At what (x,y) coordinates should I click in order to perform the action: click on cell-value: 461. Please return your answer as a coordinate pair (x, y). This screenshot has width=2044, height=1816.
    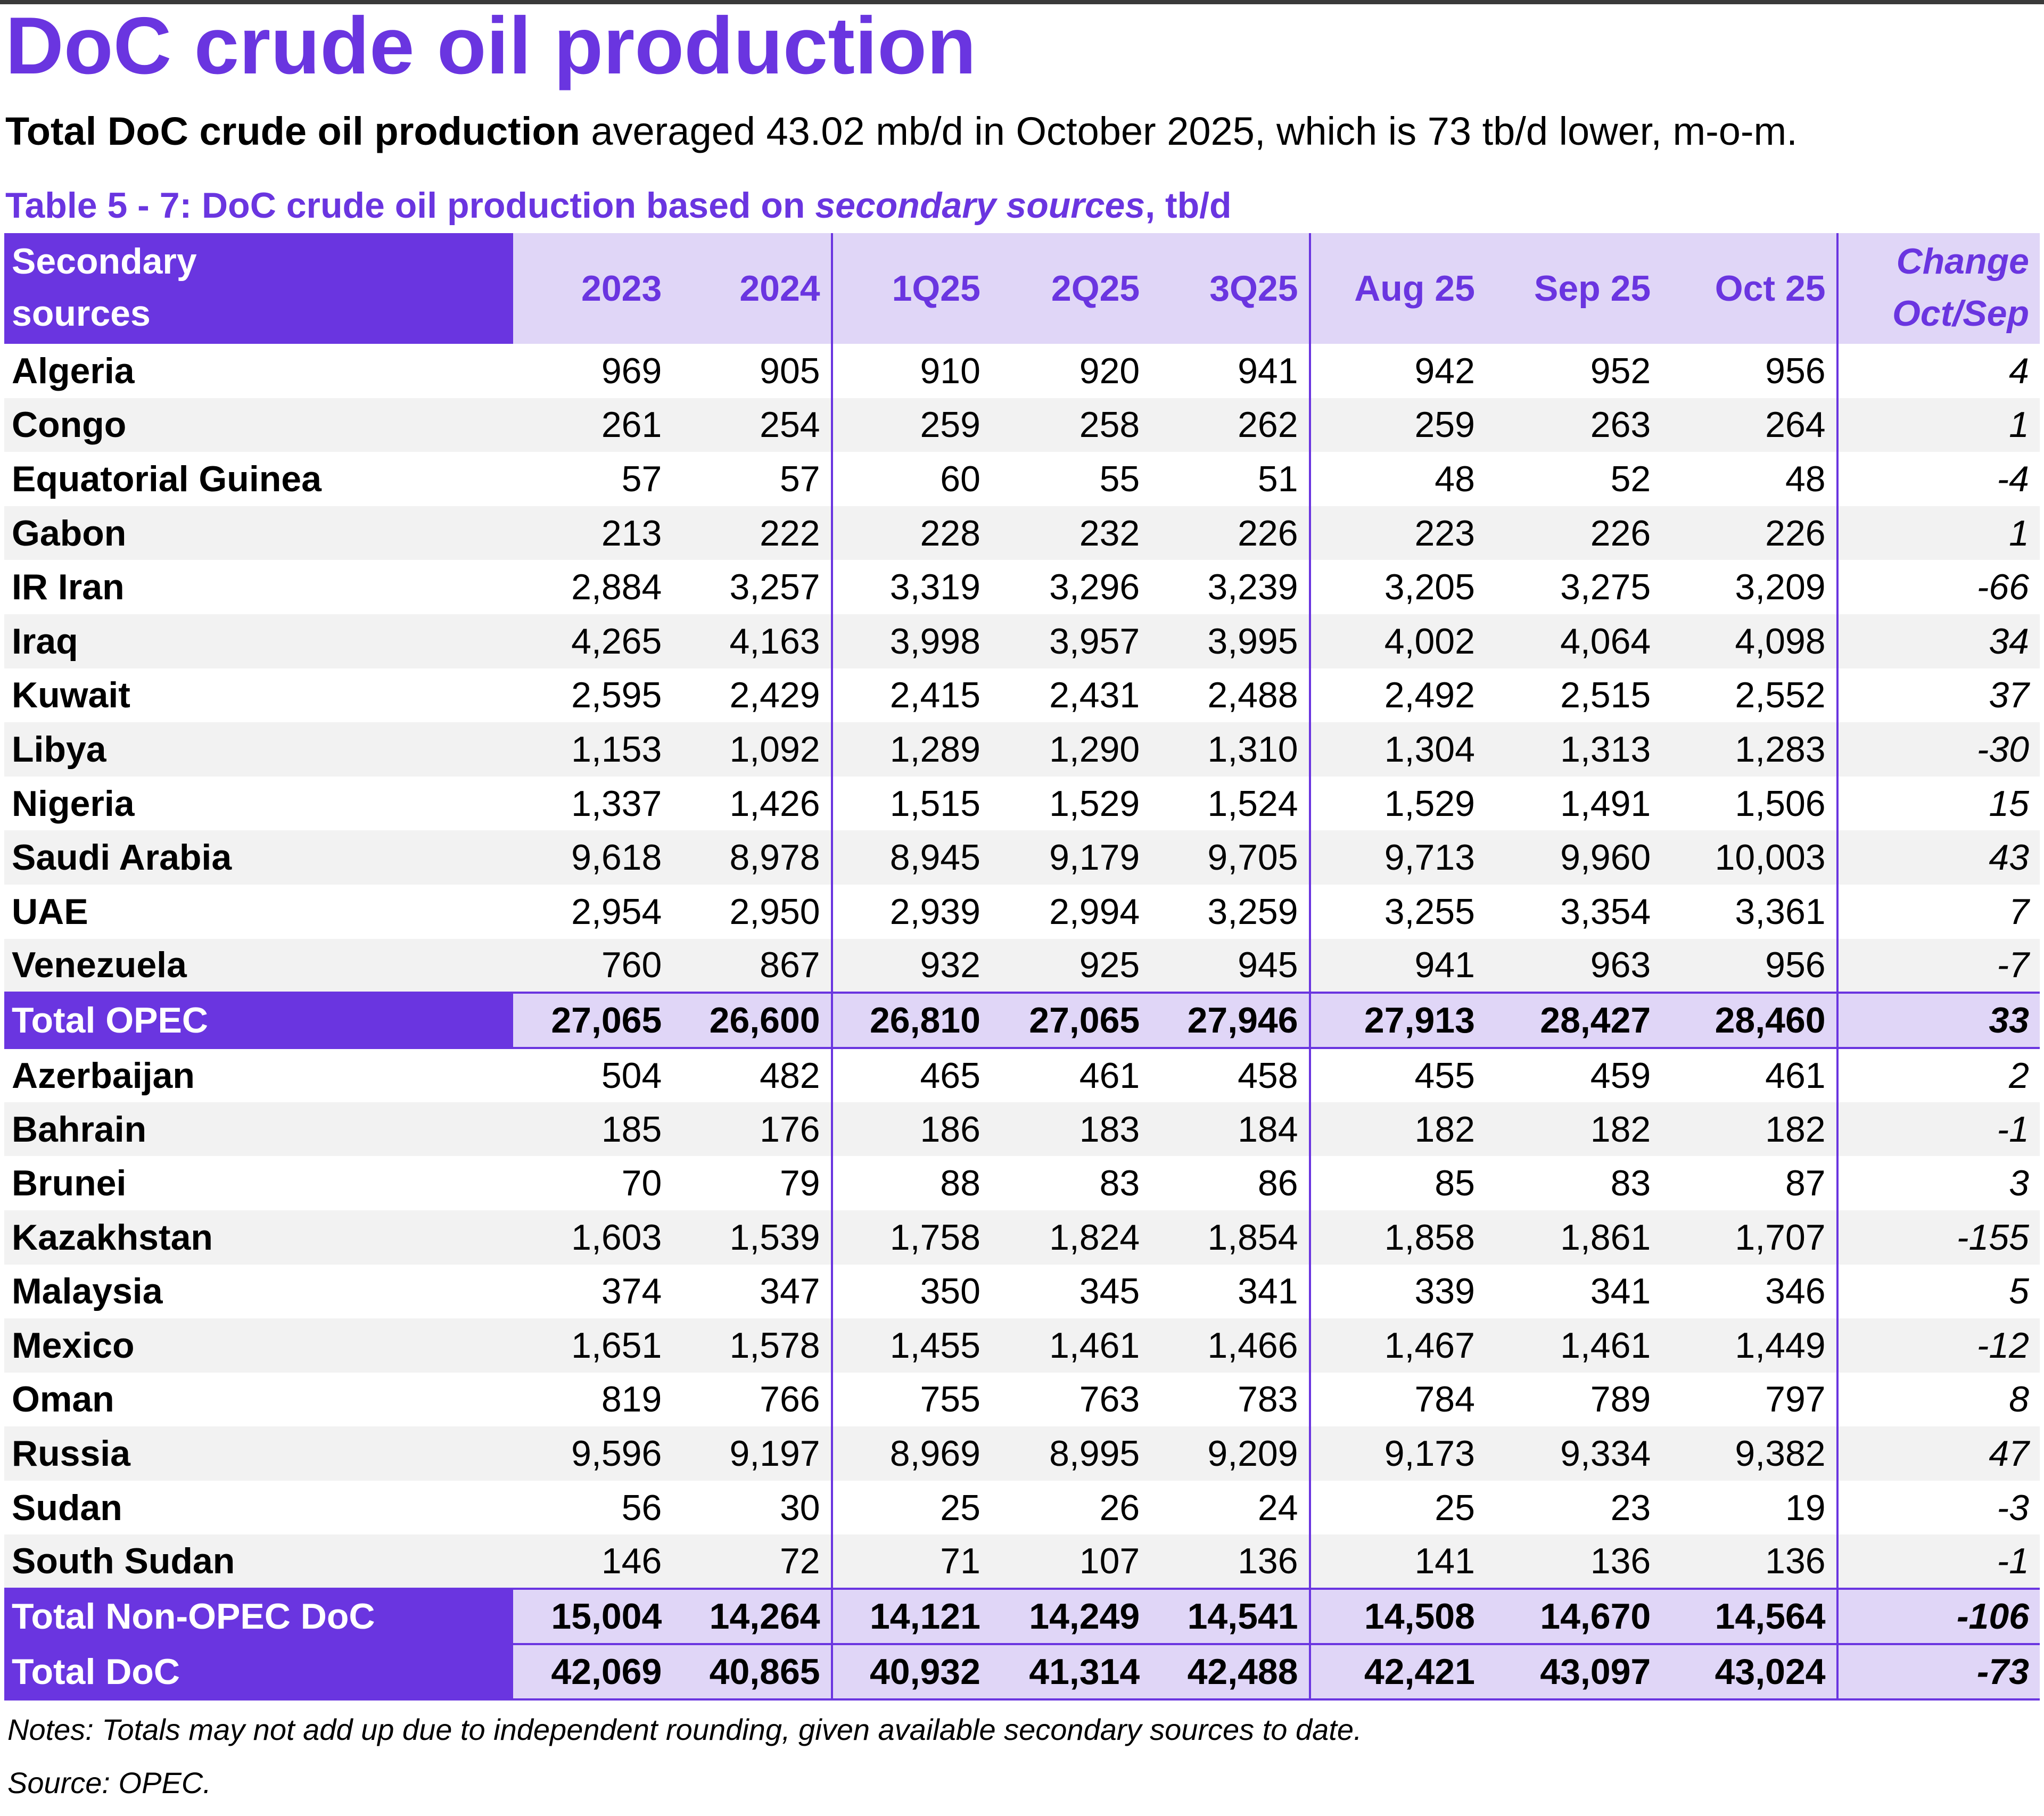
    Looking at the image, I should click on (1795, 1075).